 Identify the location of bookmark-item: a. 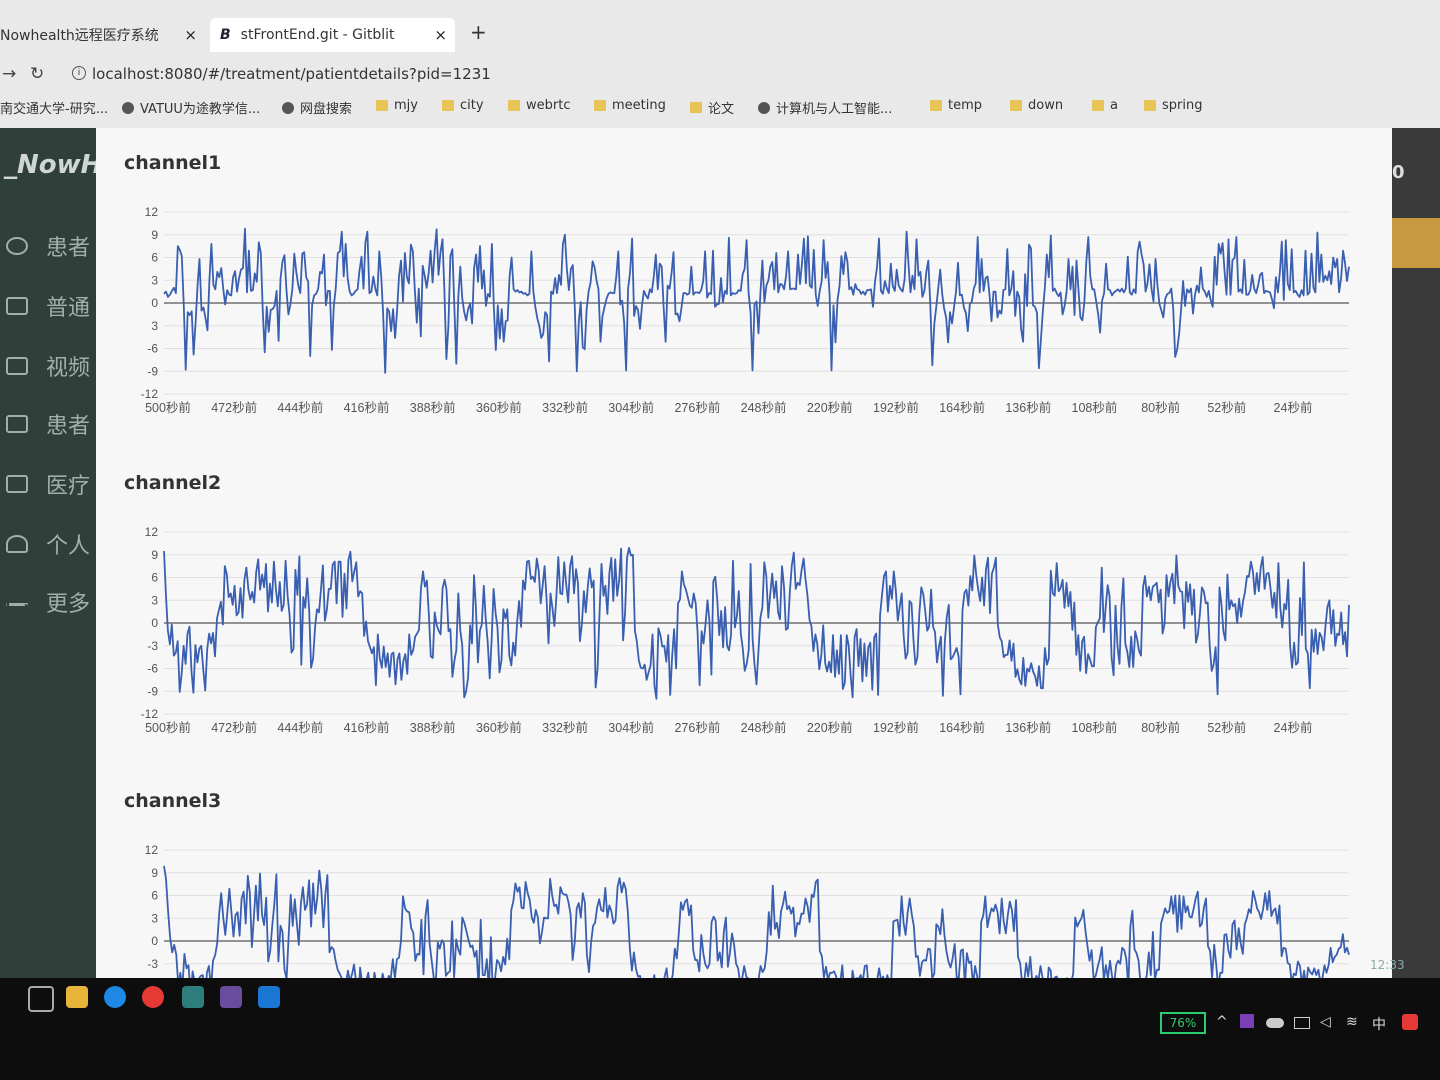
(1105, 105).